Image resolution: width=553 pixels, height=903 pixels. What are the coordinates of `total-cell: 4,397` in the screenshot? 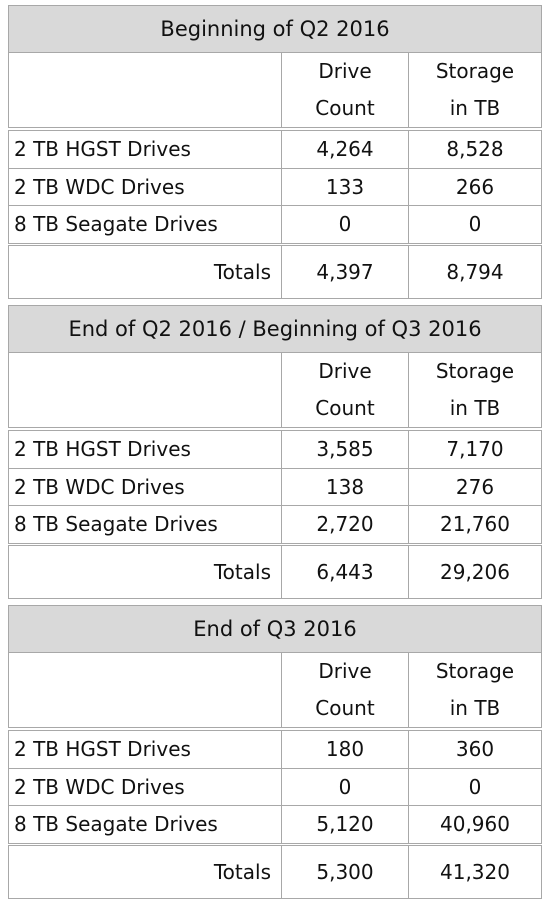 It's located at (345, 272).